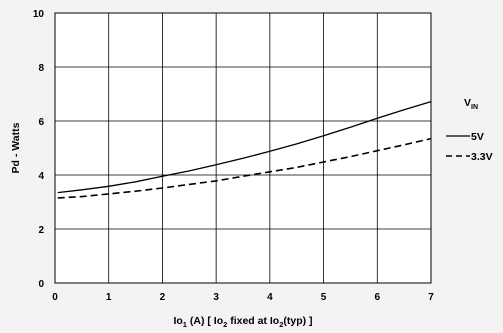 This screenshot has width=503, height=333. What do you see at coordinates (41, 284) in the screenshot?
I see `y-tick-label: 0` at bounding box center [41, 284].